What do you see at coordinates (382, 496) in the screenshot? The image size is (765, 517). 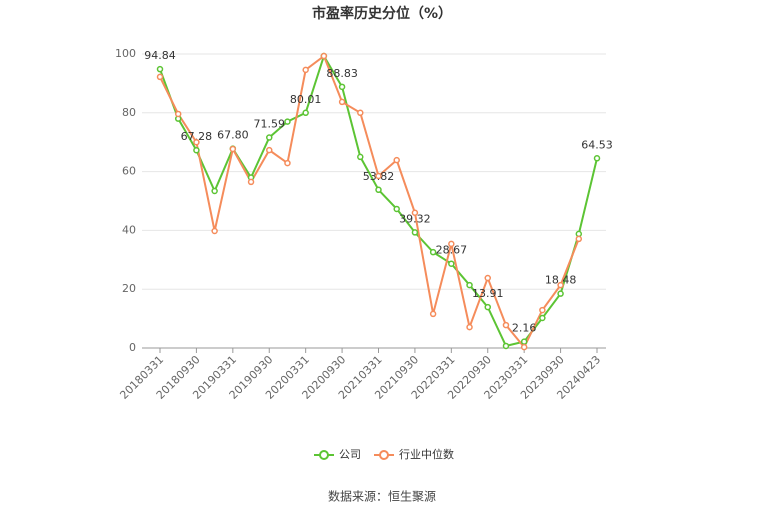 I see `source-note: 数据来源：恒生聚源` at bounding box center [382, 496].